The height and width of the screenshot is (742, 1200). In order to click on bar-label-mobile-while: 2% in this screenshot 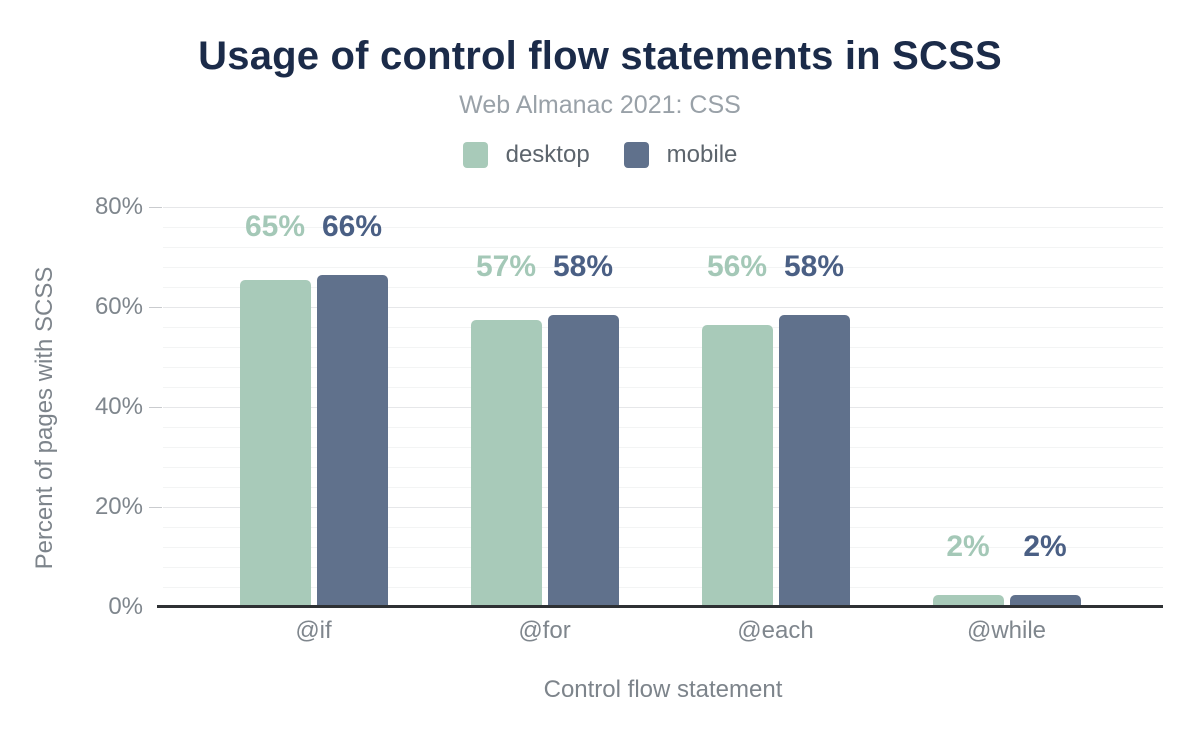, I will do `click(1045, 546)`.